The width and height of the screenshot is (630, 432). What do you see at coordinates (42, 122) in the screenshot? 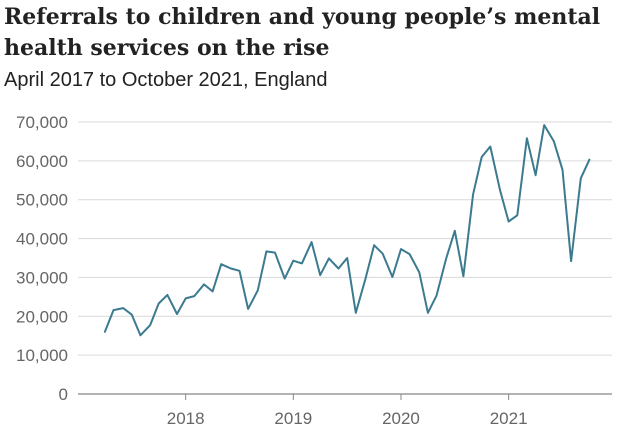
I see `y-tick-label: 70,000` at bounding box center [42, 122].